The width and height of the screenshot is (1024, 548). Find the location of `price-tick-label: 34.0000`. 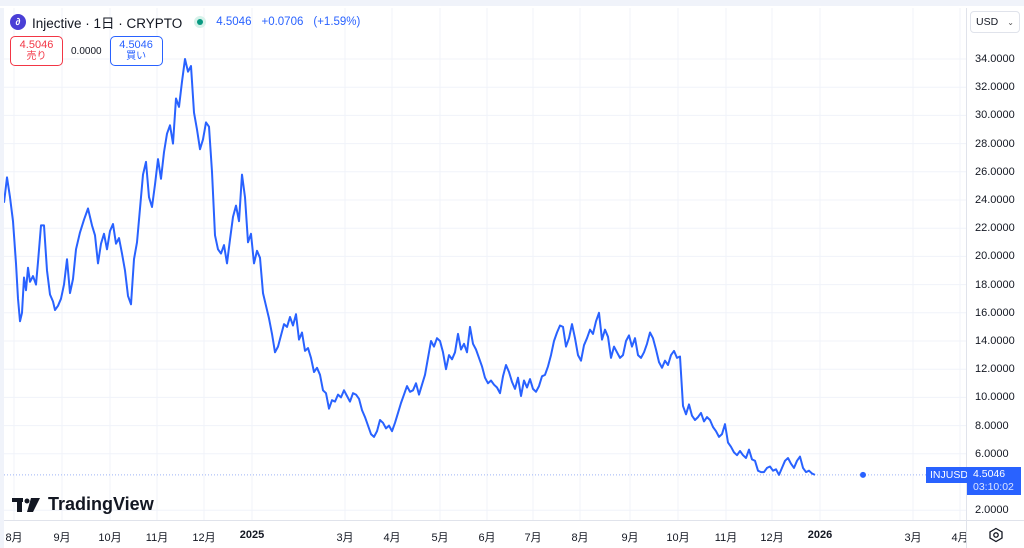

price-tick-label: 34.0000 is located at coordinates (995, 59).